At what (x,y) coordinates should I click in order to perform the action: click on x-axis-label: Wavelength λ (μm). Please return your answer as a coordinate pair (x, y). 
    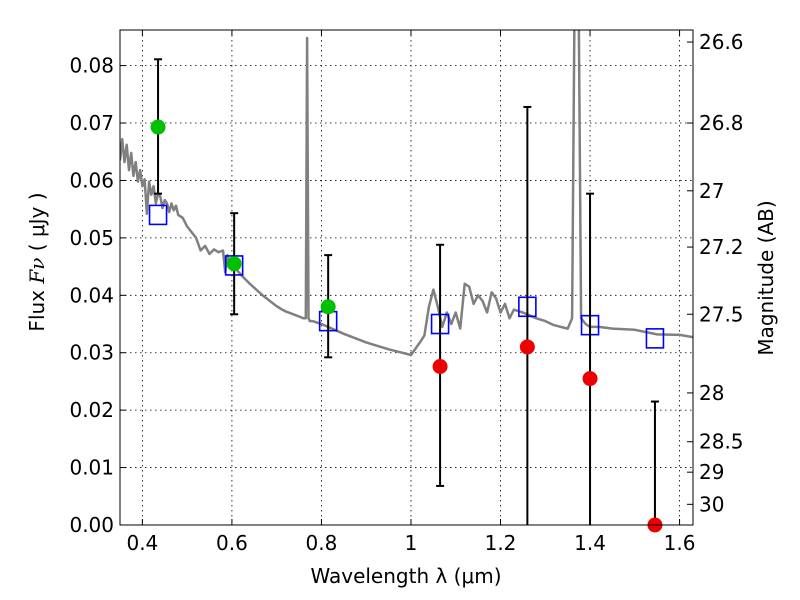
    Looking at the image, I should click on (405, 576).